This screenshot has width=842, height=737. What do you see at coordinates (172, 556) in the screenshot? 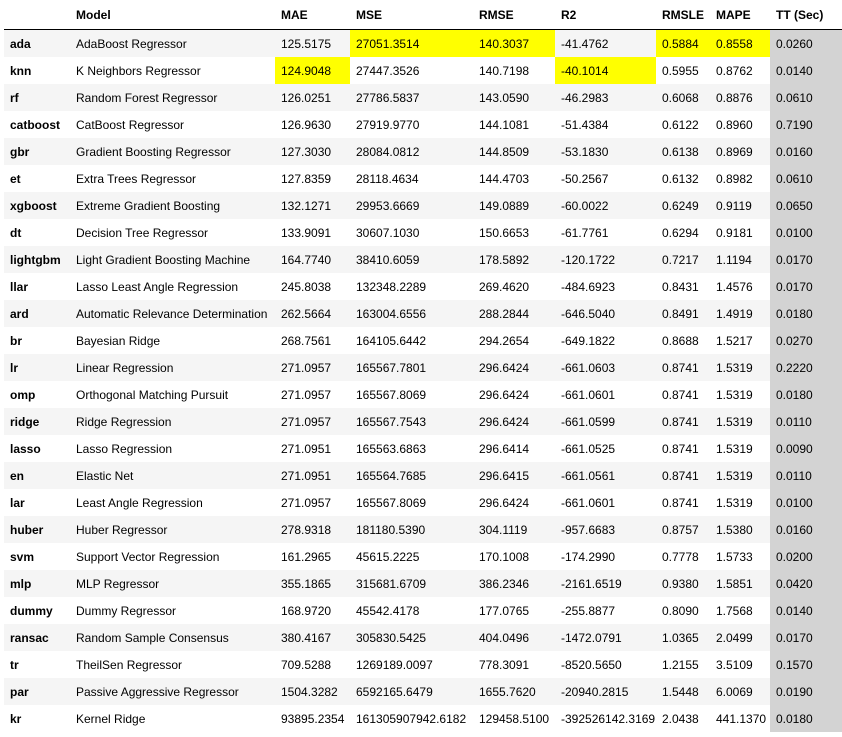
I see `model-name: Support Vector Regression` at bounding box center [172, 556].